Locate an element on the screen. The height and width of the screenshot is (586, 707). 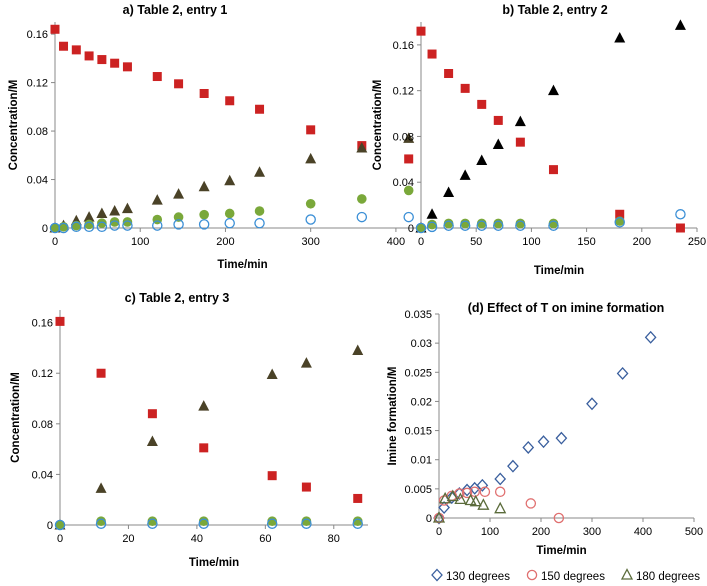
x-tick-label: 80 is located at coordinates (334, 539).